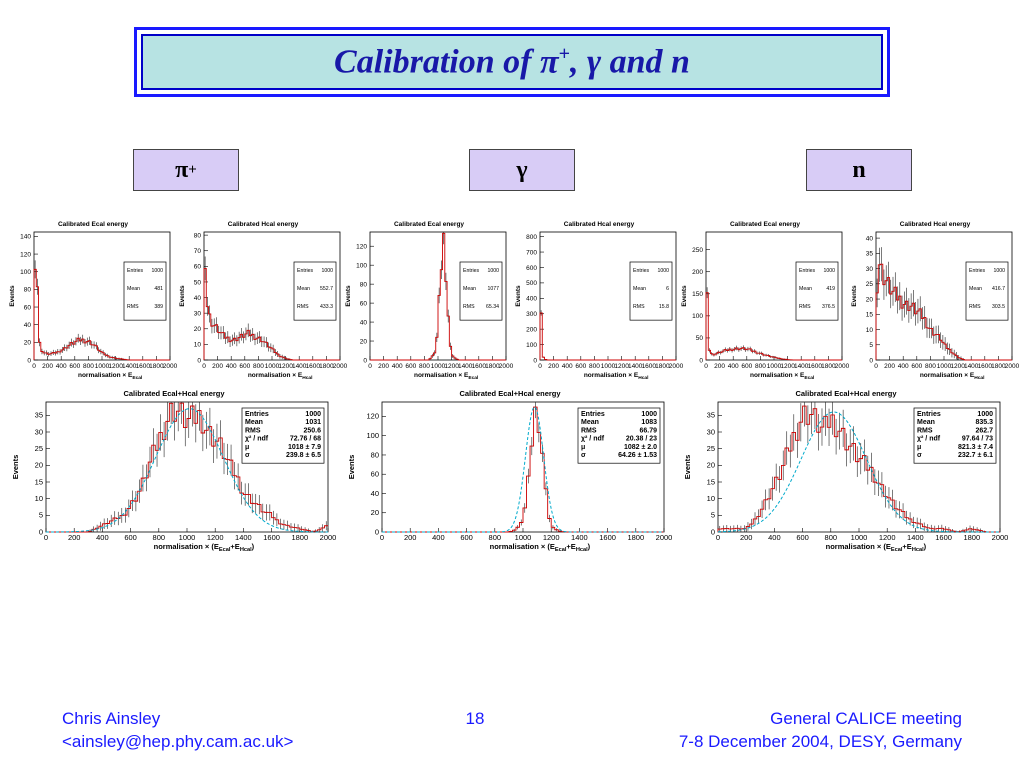 The width and height of the screenshot is (1024, 768). What do you see at coordinates (765, 224) in the screenshot?
I see `chart-title-4: Calibrated Ecal energy` at bounding box center [765, 224].